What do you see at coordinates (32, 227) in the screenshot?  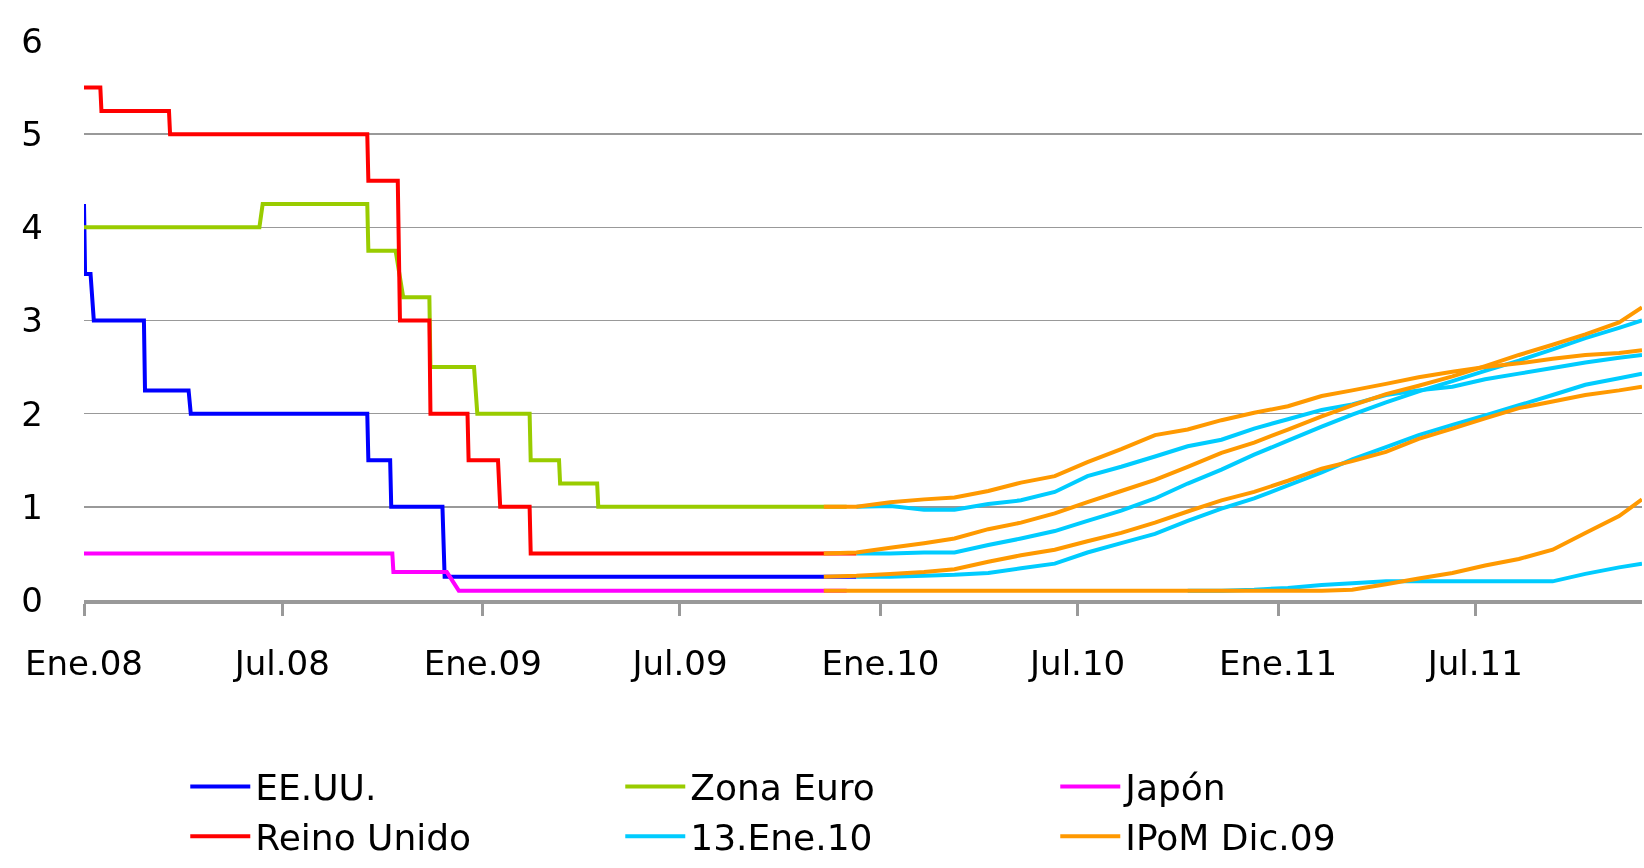 I see `y-tick-label: 4` at bounding box center [32, 227].